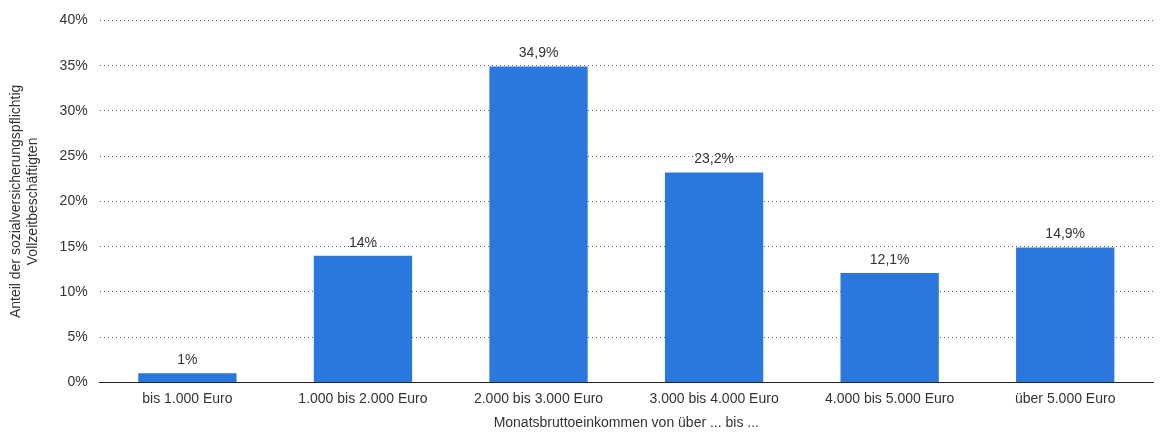  What do you see at coordinates (890, 397) in the screenshot?
I see `x-tick-label: 4.000 bis 5.000 Euro` at bounding box center [890, 397].